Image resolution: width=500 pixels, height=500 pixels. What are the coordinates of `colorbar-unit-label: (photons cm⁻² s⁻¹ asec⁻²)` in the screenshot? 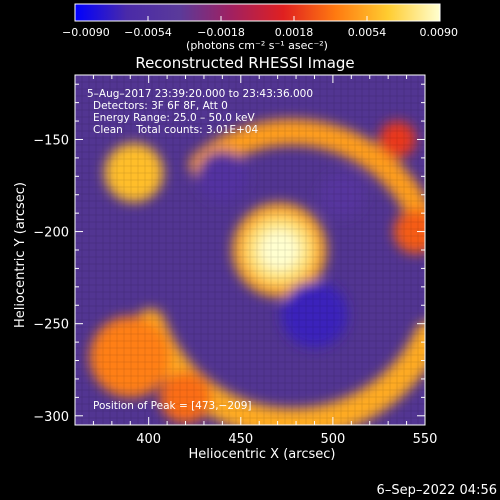 It's located at (257, 45).